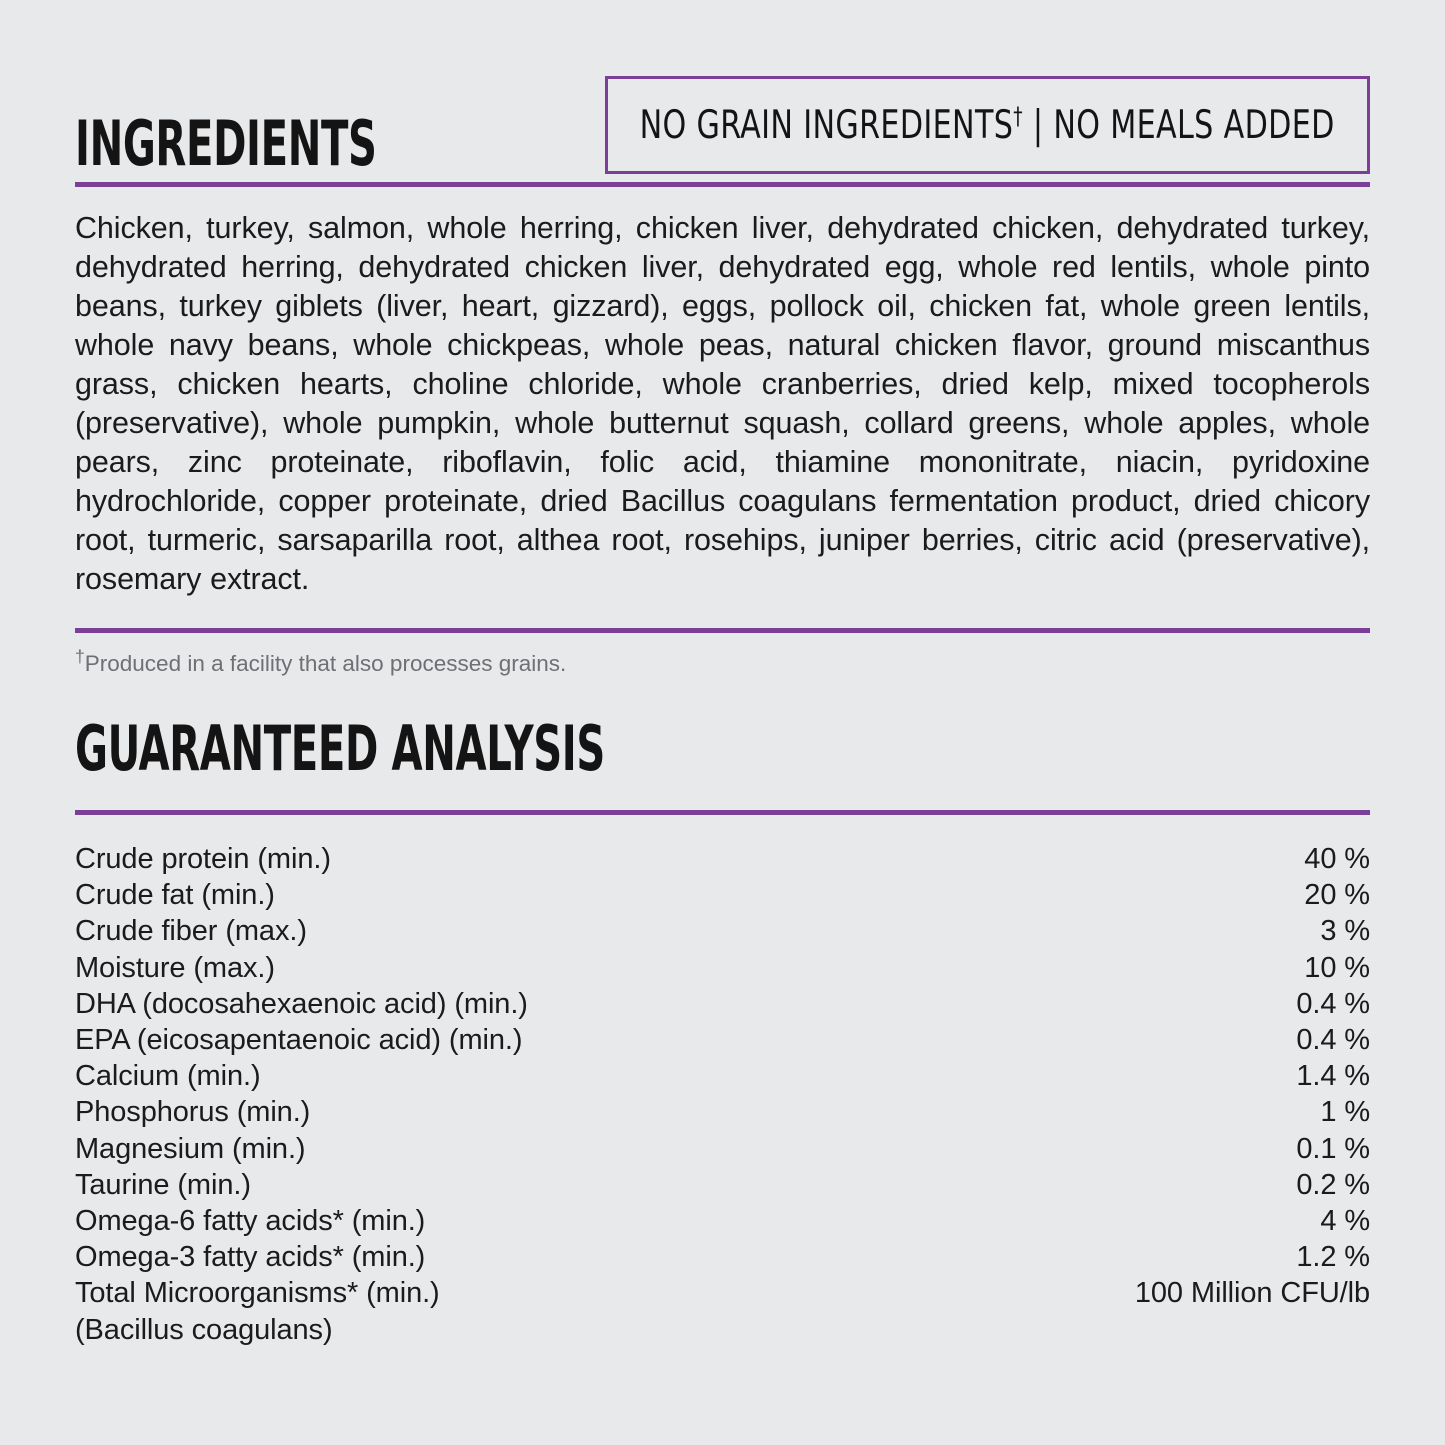 This screenshot has width=1445, height=1445. I want to click on nutrient-label: Crude fiber (max.), so click(191, 931).